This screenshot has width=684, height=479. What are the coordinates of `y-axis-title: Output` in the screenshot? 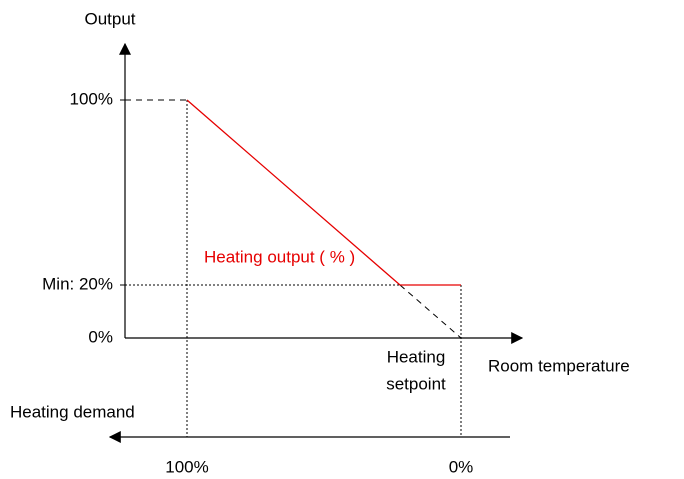 It's located at (109, 18).